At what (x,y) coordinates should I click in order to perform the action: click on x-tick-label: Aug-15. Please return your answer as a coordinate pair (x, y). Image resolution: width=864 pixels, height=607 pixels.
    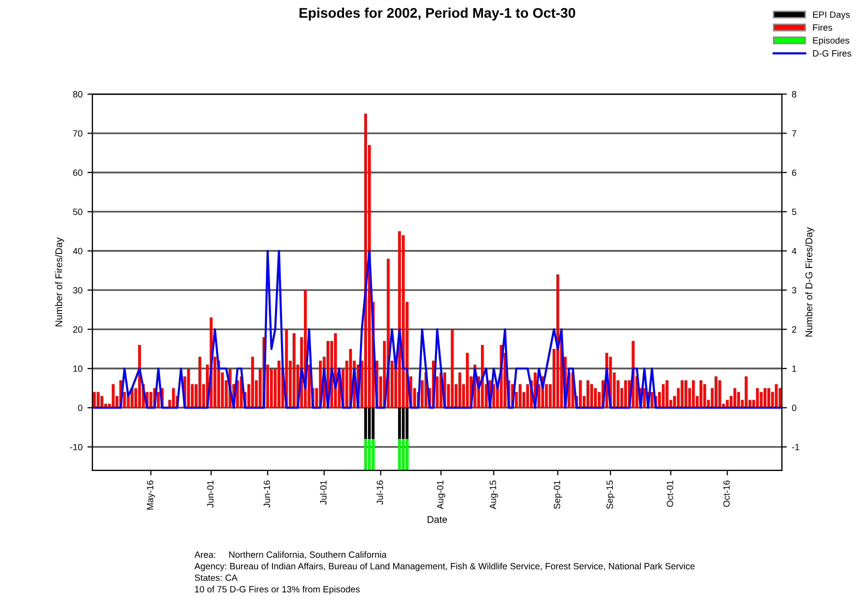
    Looking at the image, I should click on (494, 495).